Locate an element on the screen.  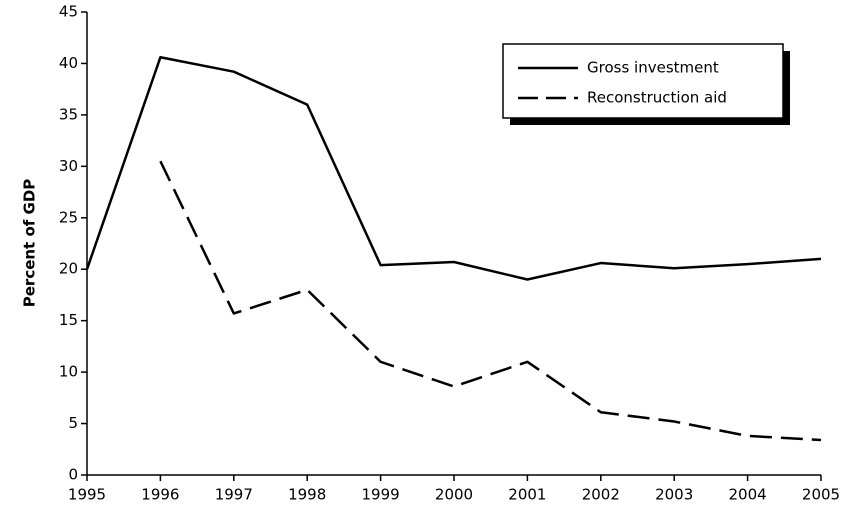
y-tick-label: 25 is located at coordinates (68, 217).